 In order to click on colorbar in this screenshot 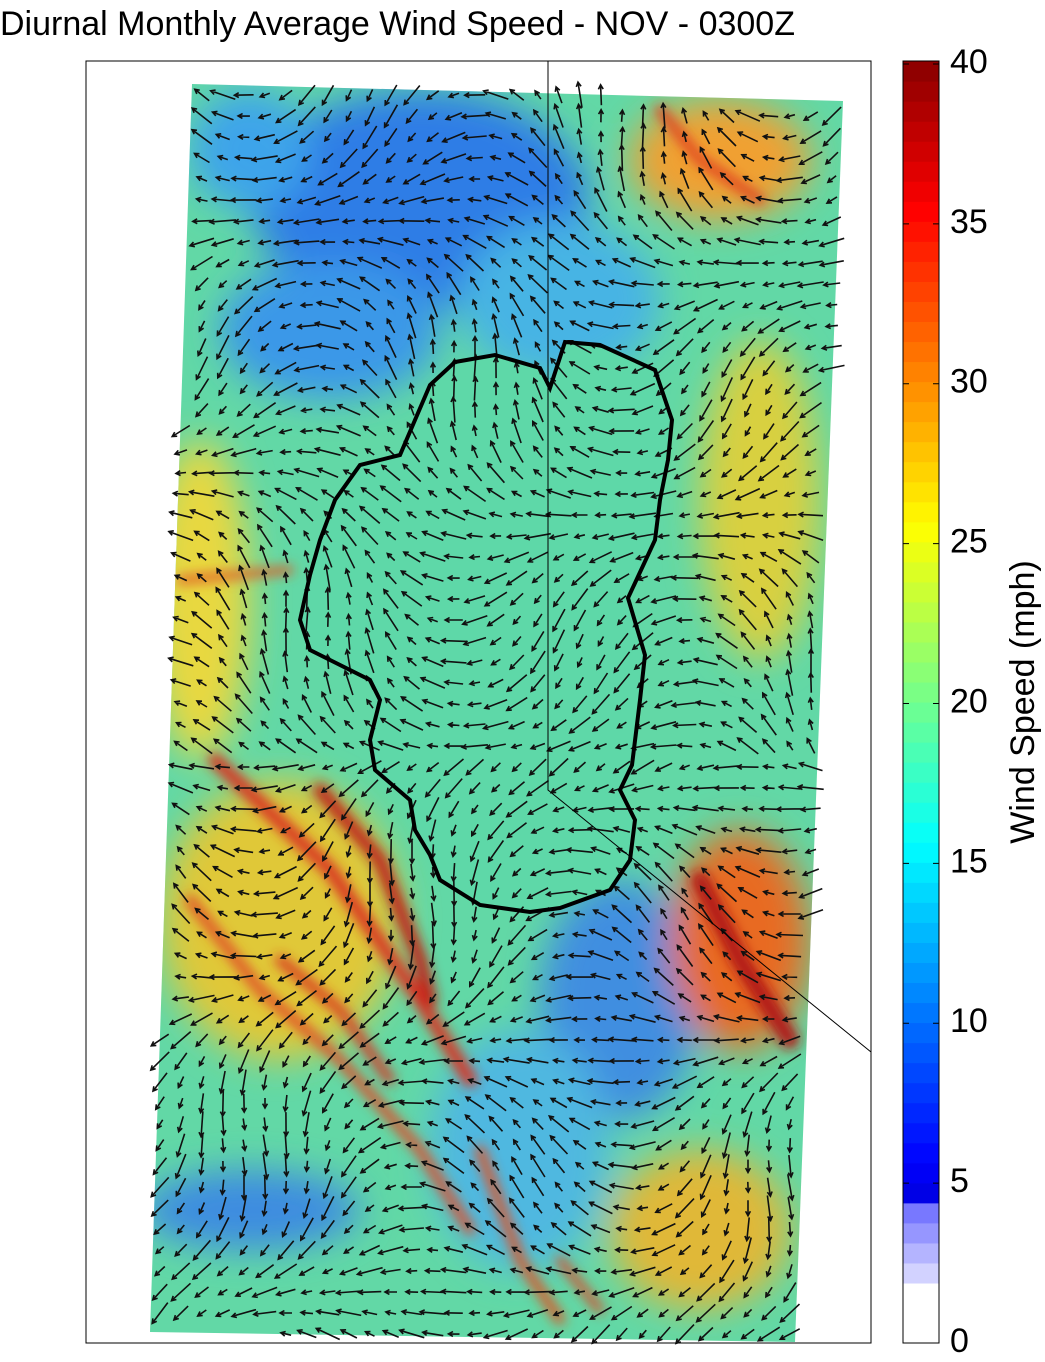, I will do `click(921, 702)`.